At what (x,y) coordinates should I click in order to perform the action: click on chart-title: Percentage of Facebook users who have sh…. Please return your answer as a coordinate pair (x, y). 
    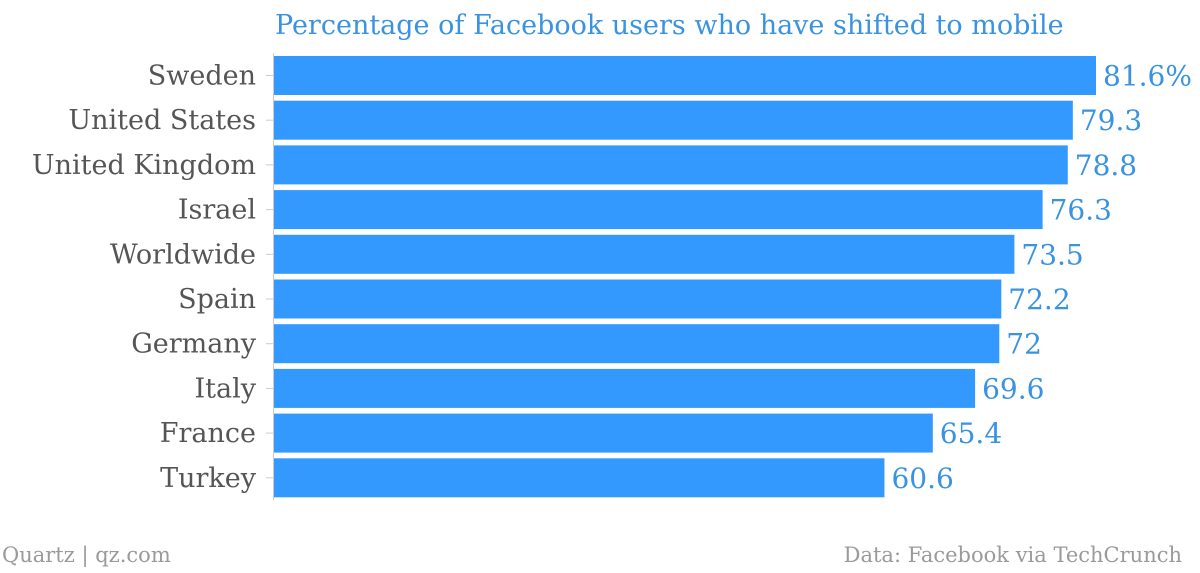
    Looking at the image, I should click on (669, 25).